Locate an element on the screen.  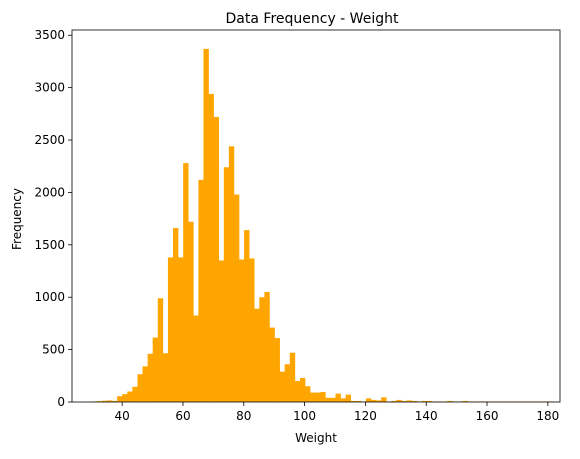
x-tick-label: 60 is located at coordinates (182, 416).